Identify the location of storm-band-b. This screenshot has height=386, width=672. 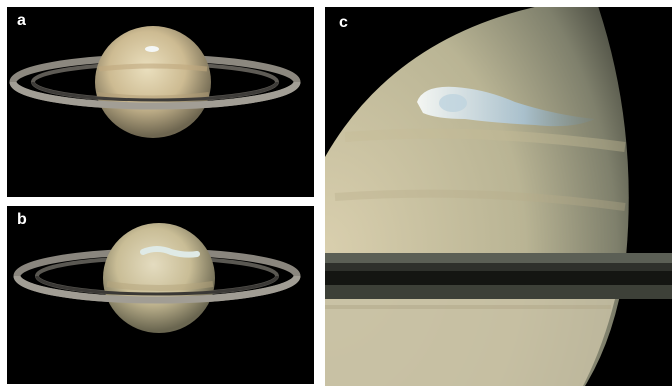
(170, 252).